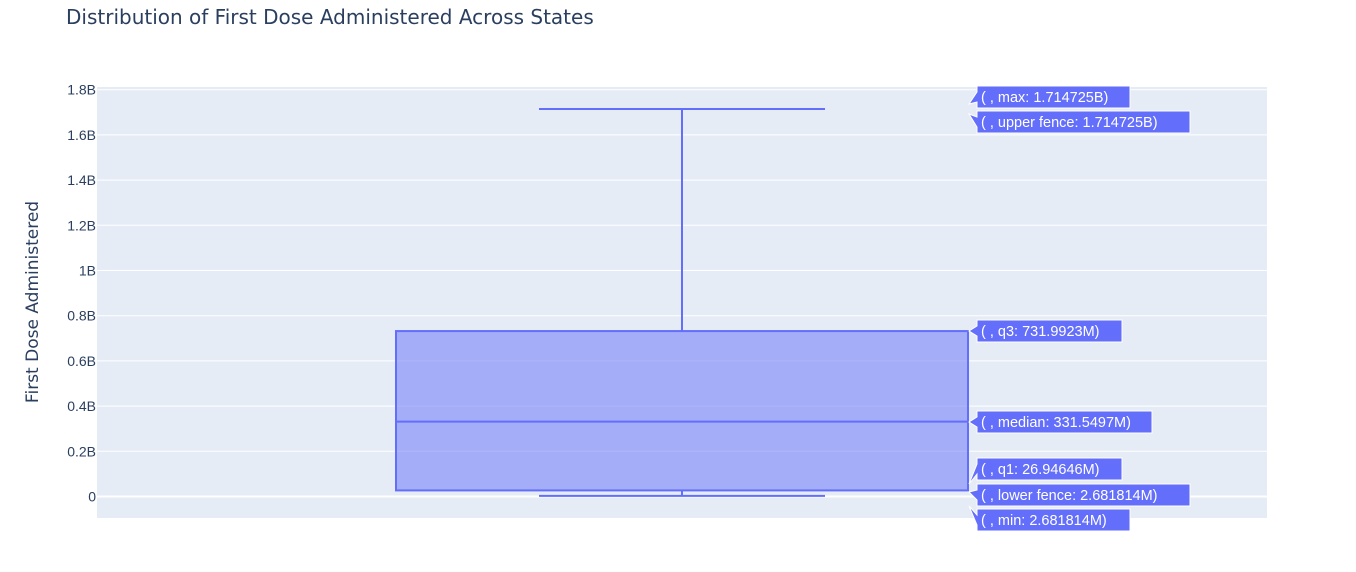 The width and height of the screenshot is (1356, 572). Describe the element at coordinates (81, 316) in the screenshot. I see `y-tick-label: 0.8B` at that location.